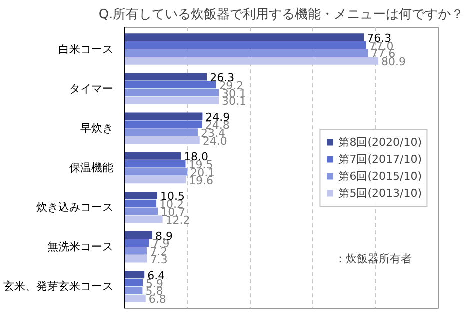 The width and height of the screenshot is (470, 320). Describe the element at coordinates (380, 193) in the screenshot. I see `legend-label: 第5回(2013/10)` at that location.